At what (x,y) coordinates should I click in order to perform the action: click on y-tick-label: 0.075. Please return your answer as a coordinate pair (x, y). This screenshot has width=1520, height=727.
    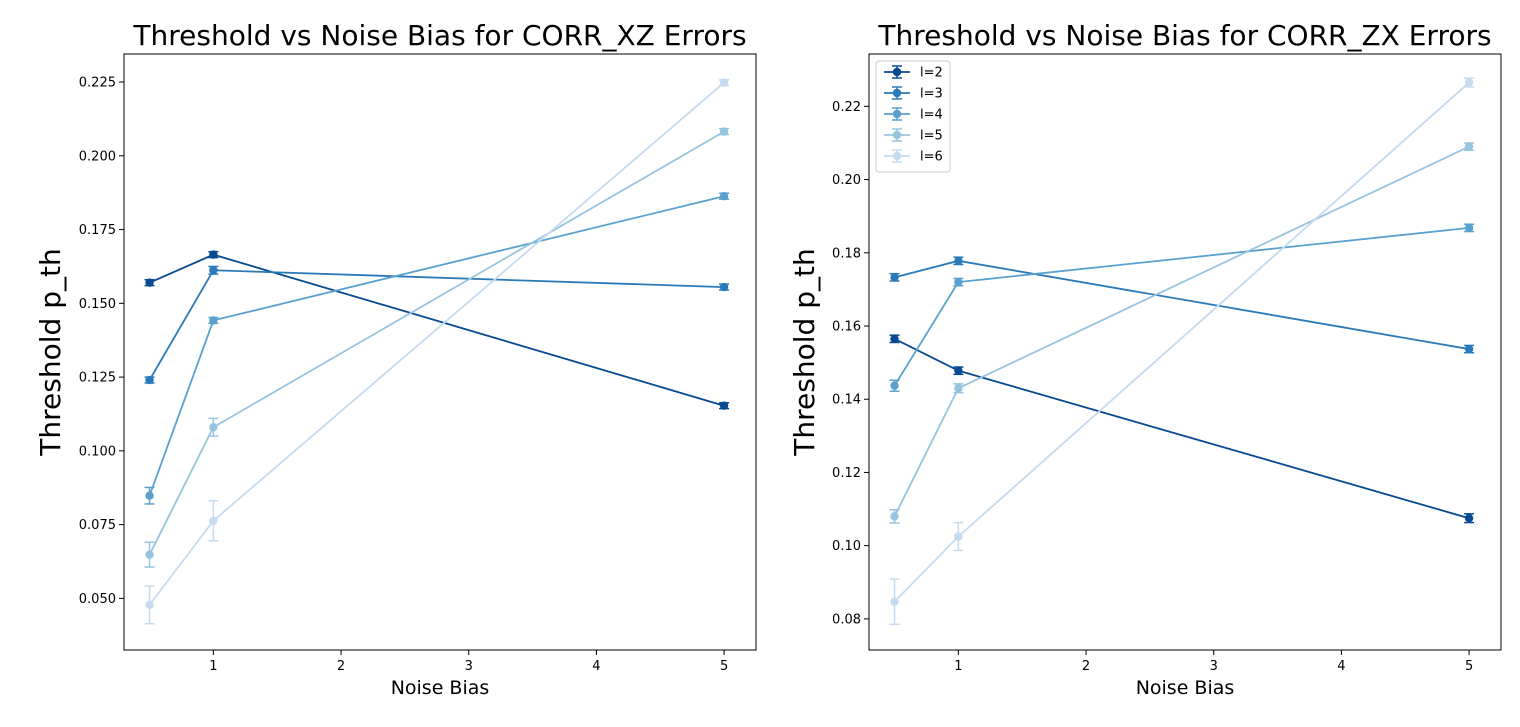
    Looking at the image, I should click on (97, 525).